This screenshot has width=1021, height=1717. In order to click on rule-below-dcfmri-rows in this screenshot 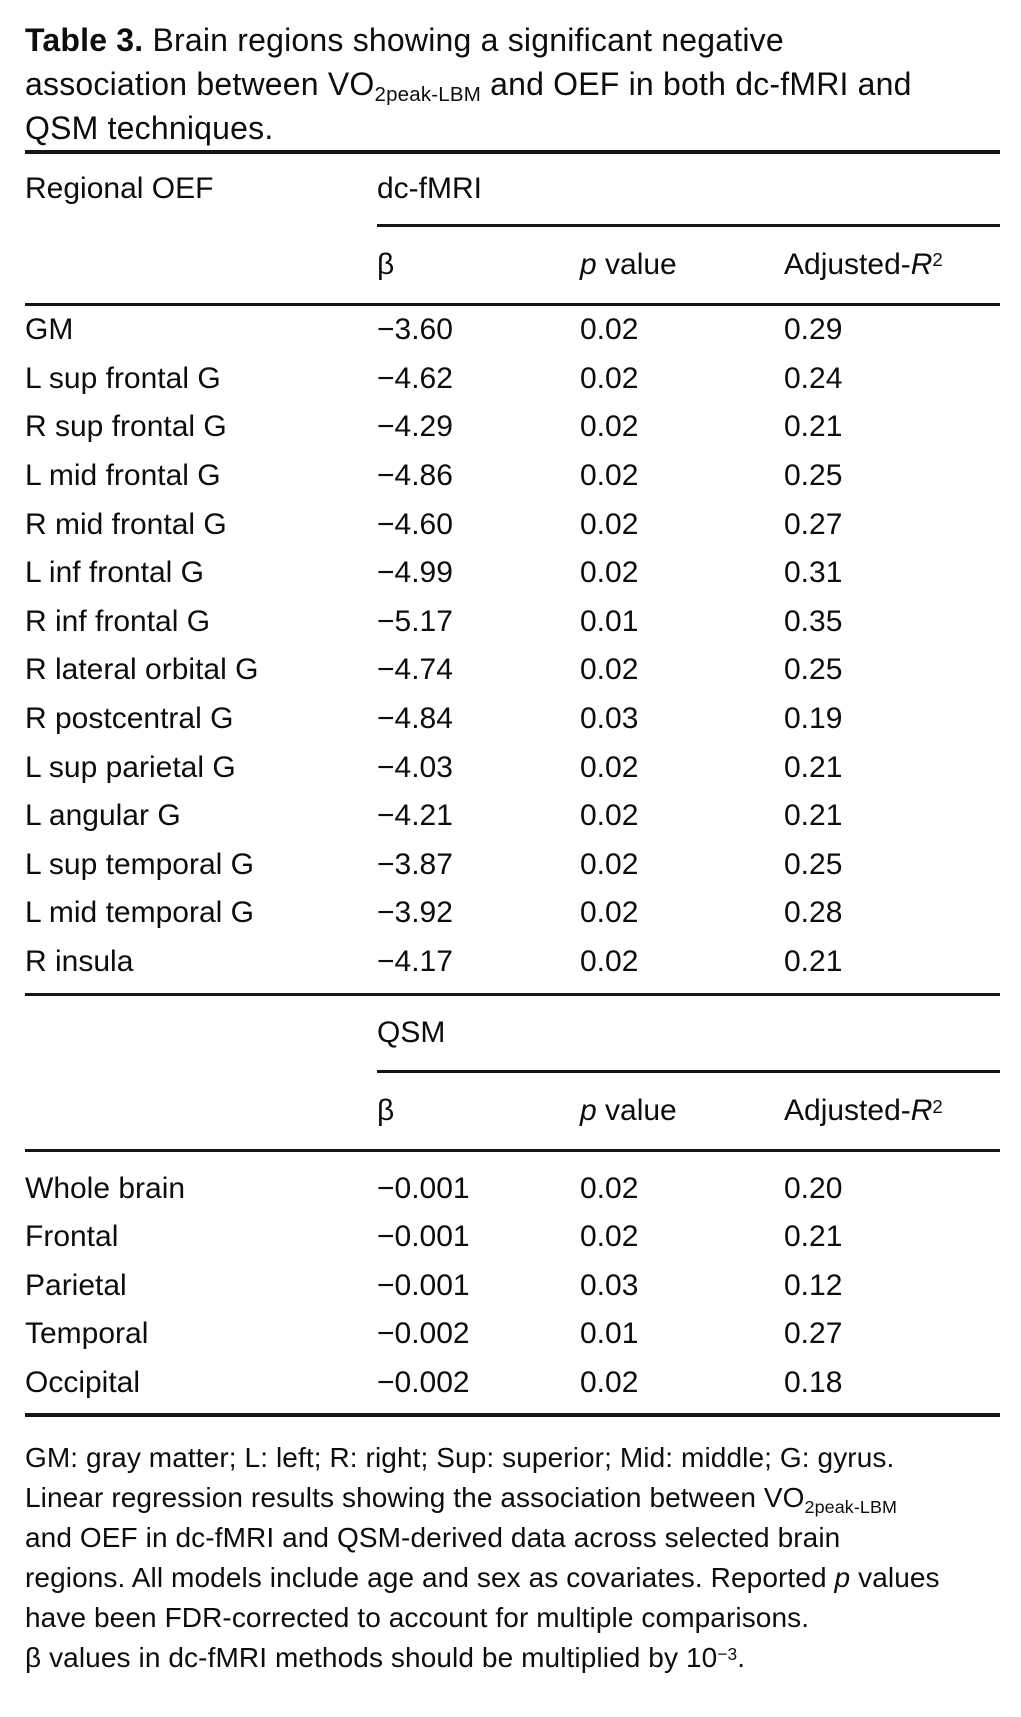, I will do `click(512, 995)`.